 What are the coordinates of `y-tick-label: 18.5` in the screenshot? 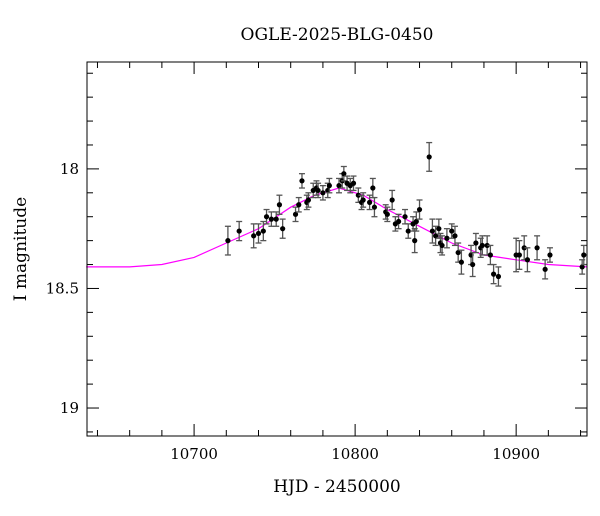 It's located at (62, 288).